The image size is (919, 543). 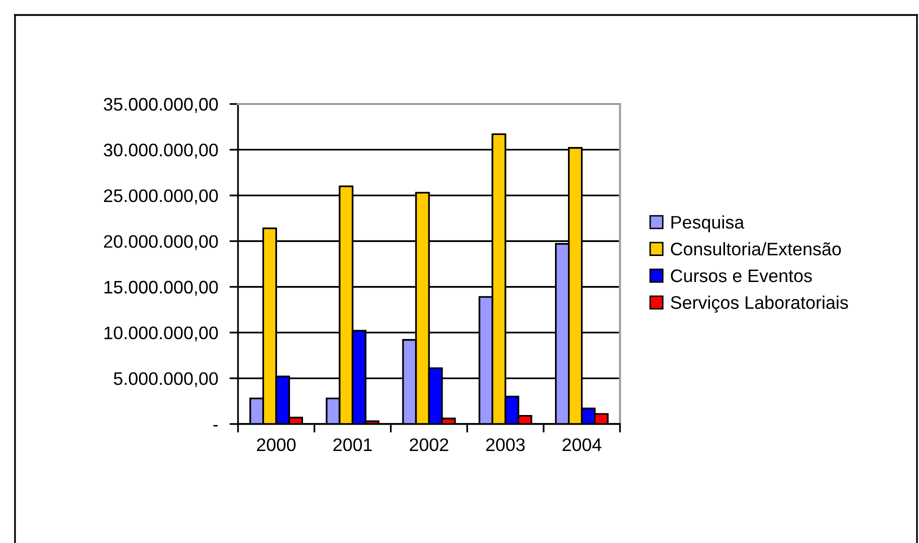 What do you see at coordinates (161, 288) in the screenshot?
I see `y-tick-label: 15.000.000,00` at bounding box center [161, 288].